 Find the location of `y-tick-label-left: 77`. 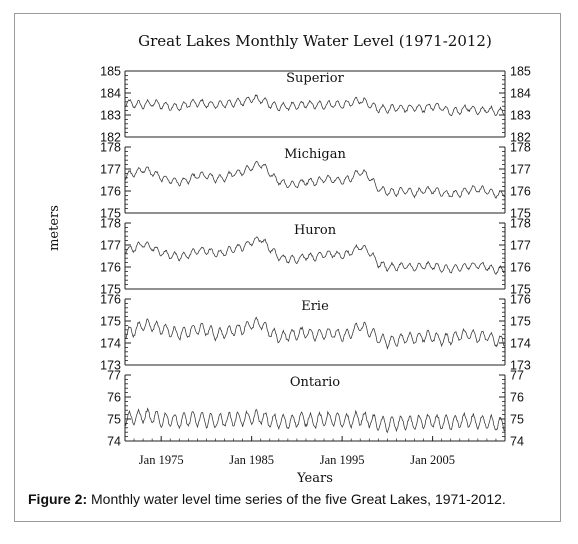

y-tick-label-left: 77 is located at coordinates (114, 376).